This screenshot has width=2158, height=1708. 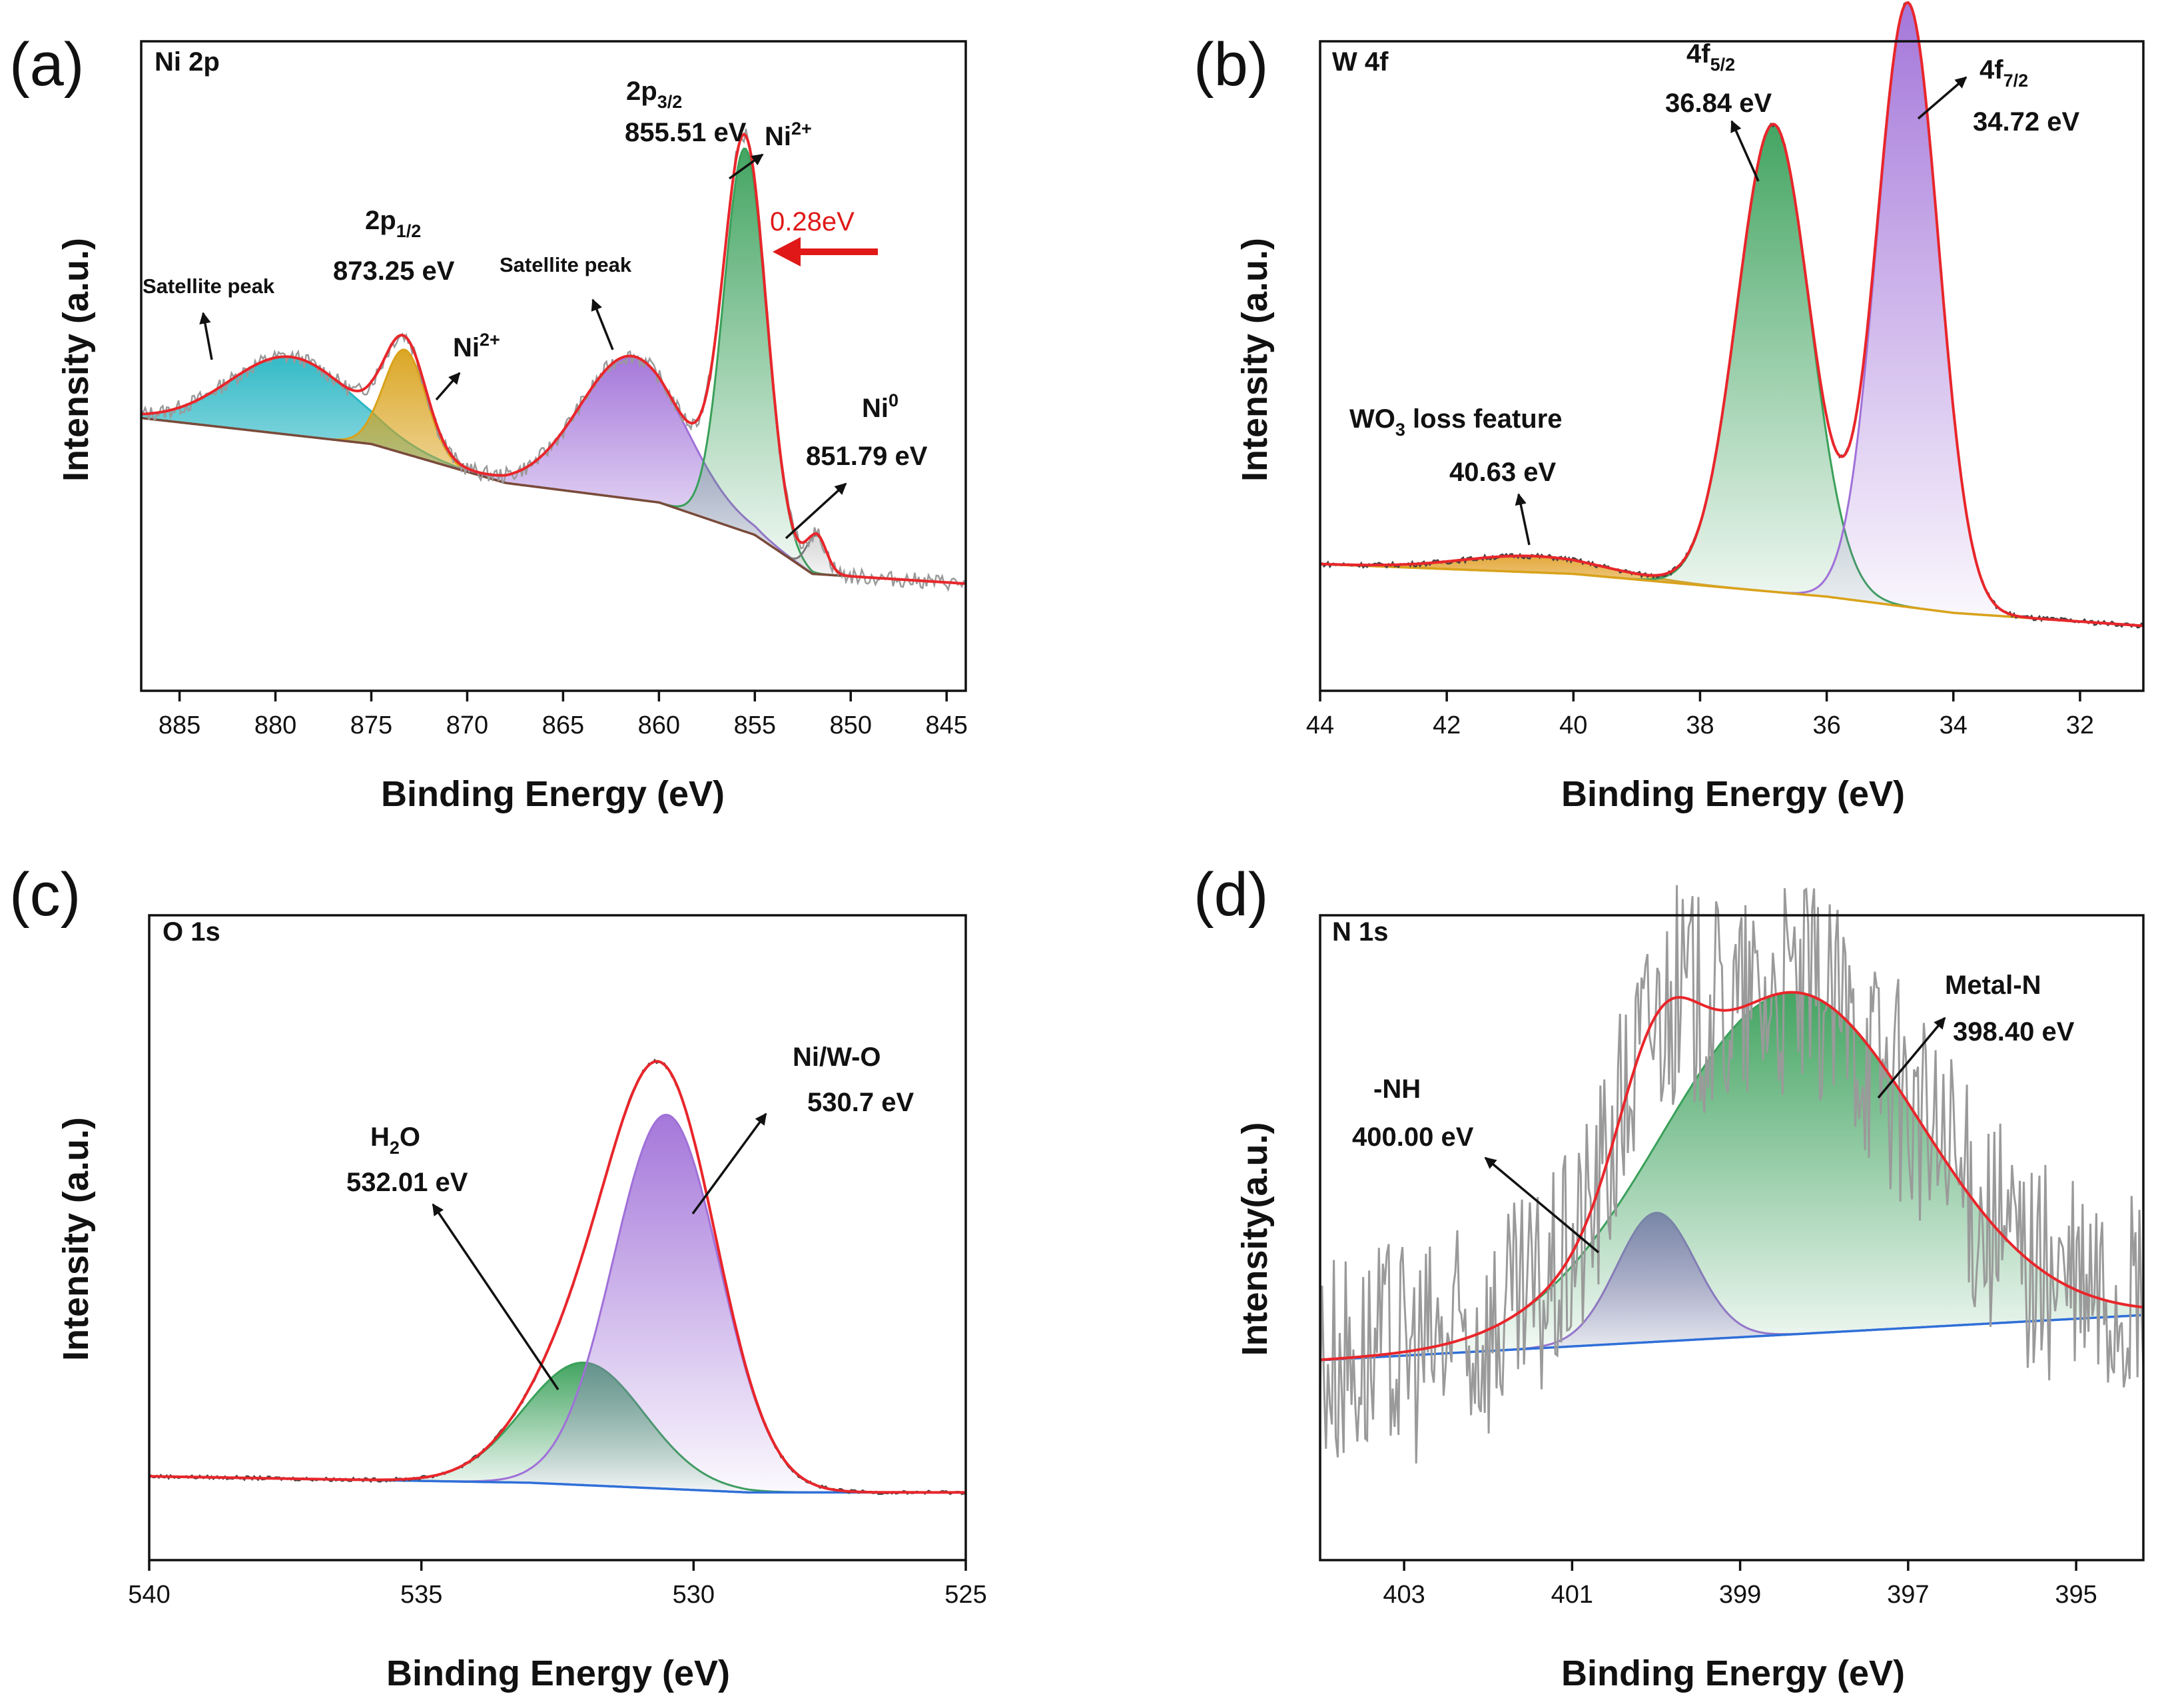 I want to click on plot-frame-d, so click(x=1732, y=1237).